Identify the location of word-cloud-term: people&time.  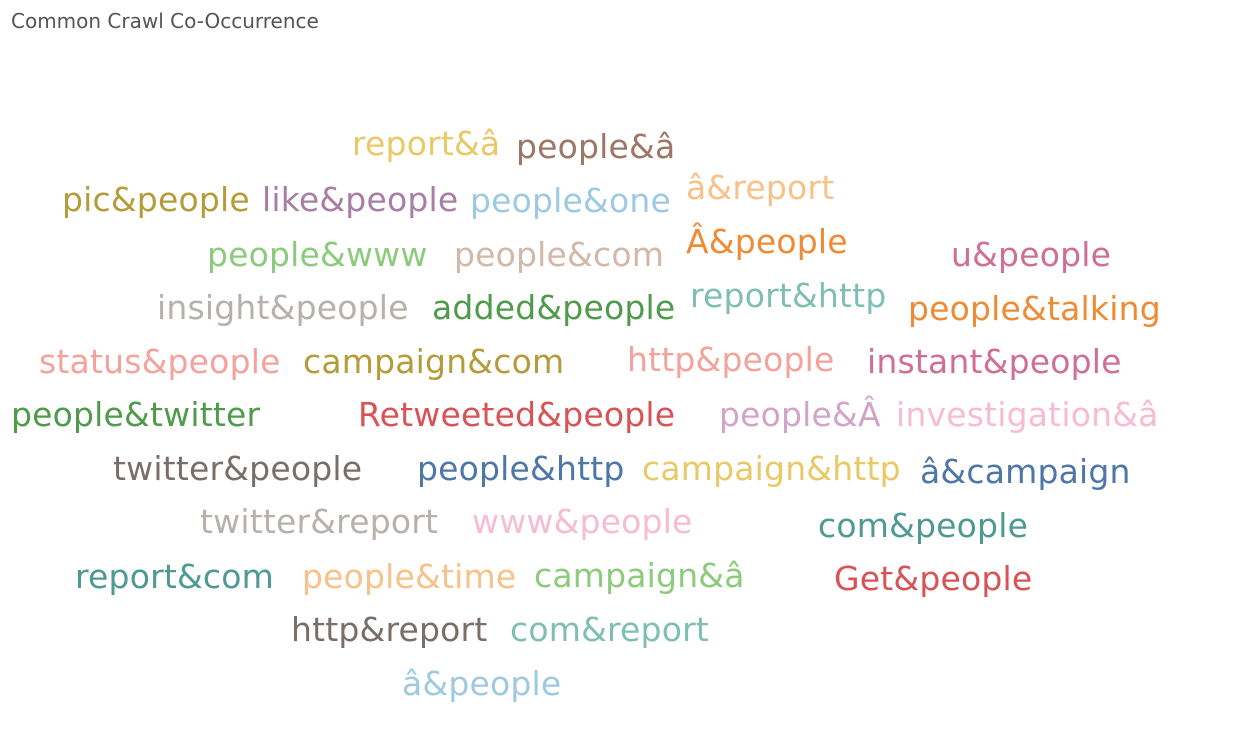
(409, 576).